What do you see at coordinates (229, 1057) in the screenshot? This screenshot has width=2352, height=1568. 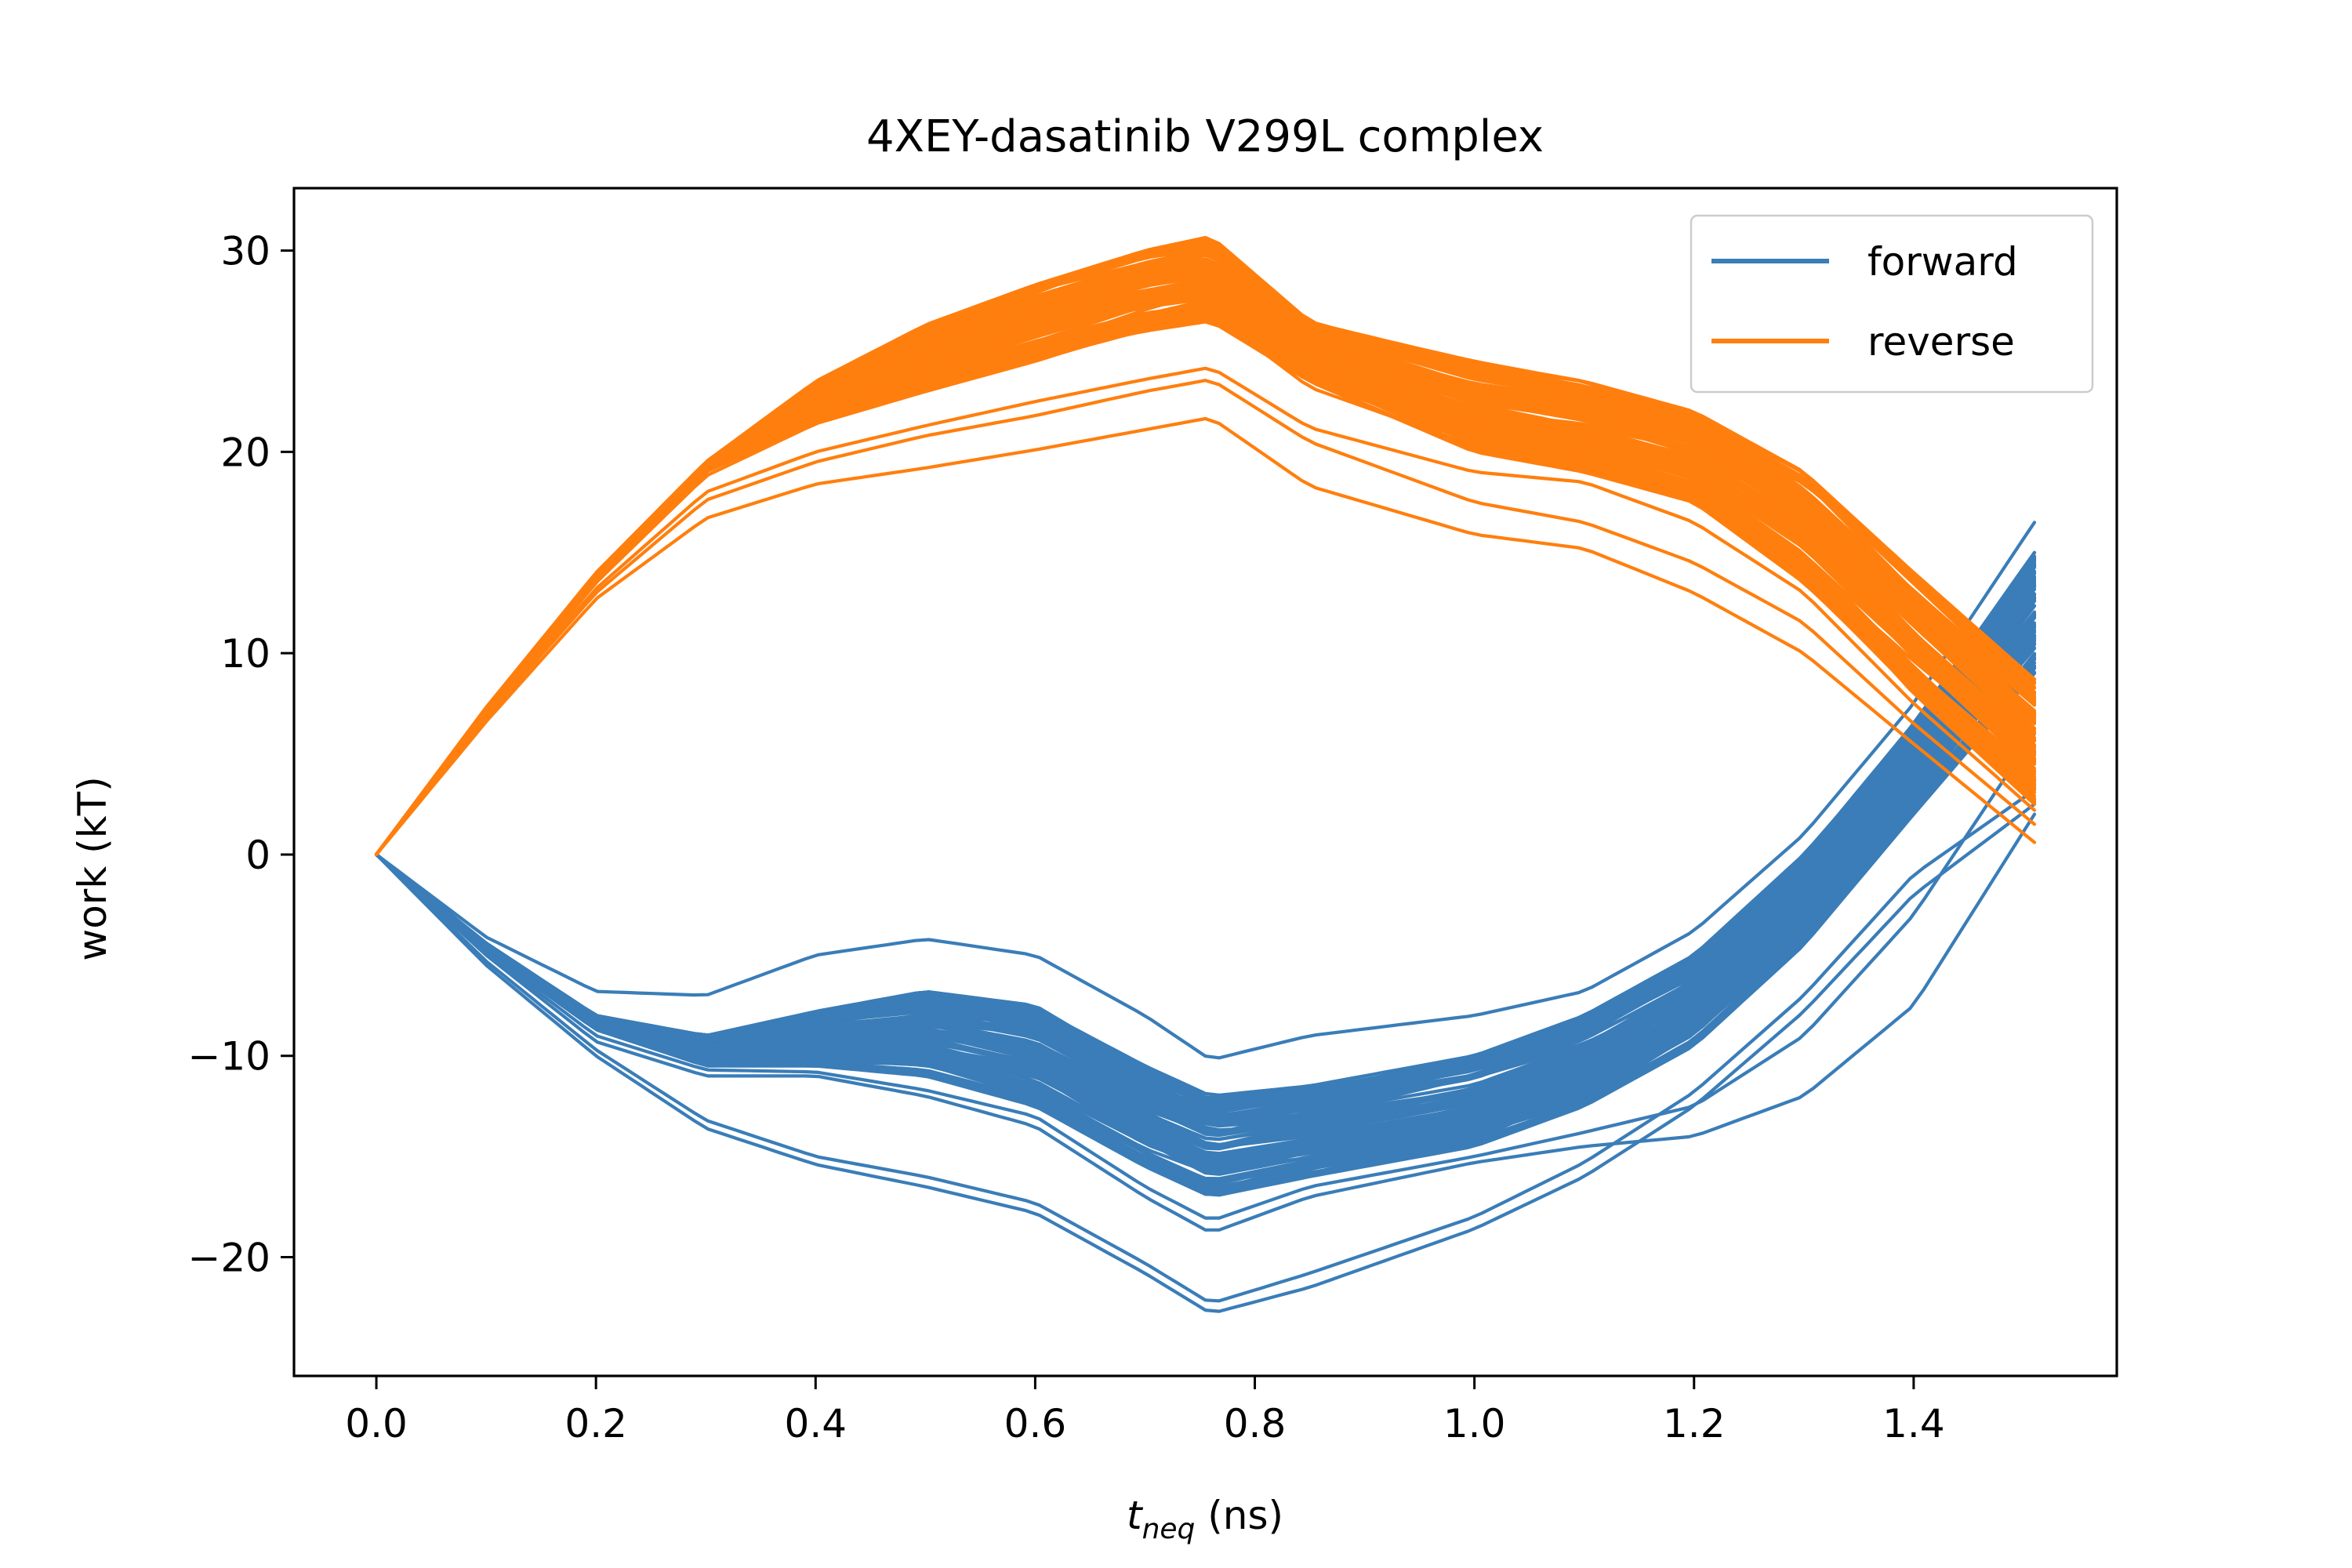 I see `y-tick-label: −10` at bounding box center [229, 1057].